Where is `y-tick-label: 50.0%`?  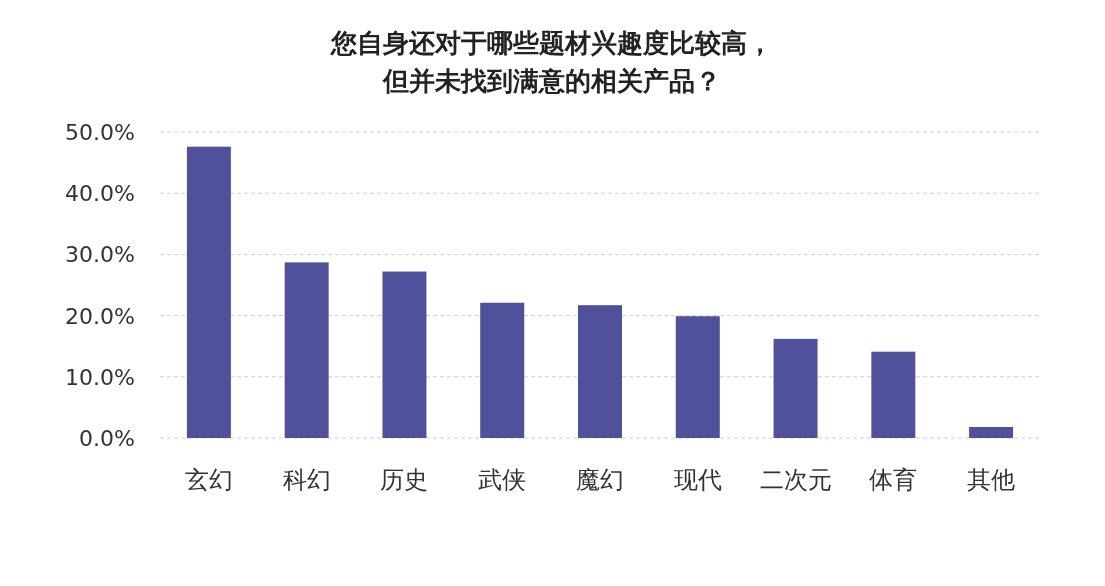 y-tick-label: 50.0% is located at coordinates (100, 132).